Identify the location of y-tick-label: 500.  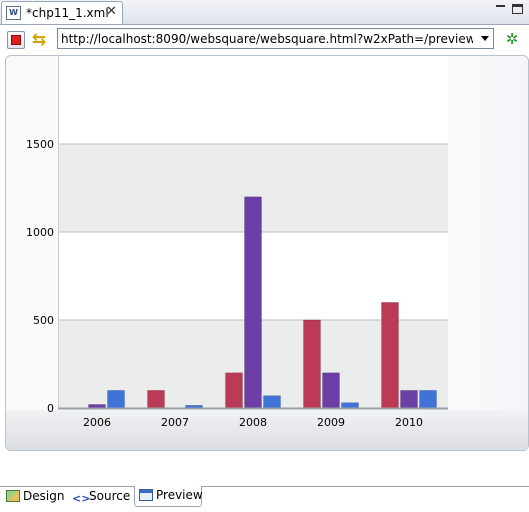
(43, 320).